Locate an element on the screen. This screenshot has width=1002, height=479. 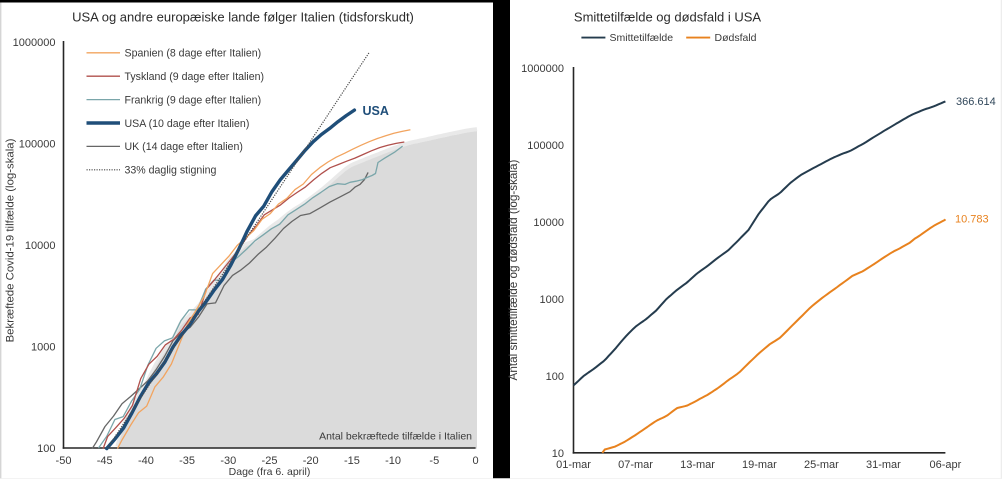
svg-text:Frankrig (9 dage efter Italien: Frankrig (9 dage efter Italien) is located at coordinates (193, 100).